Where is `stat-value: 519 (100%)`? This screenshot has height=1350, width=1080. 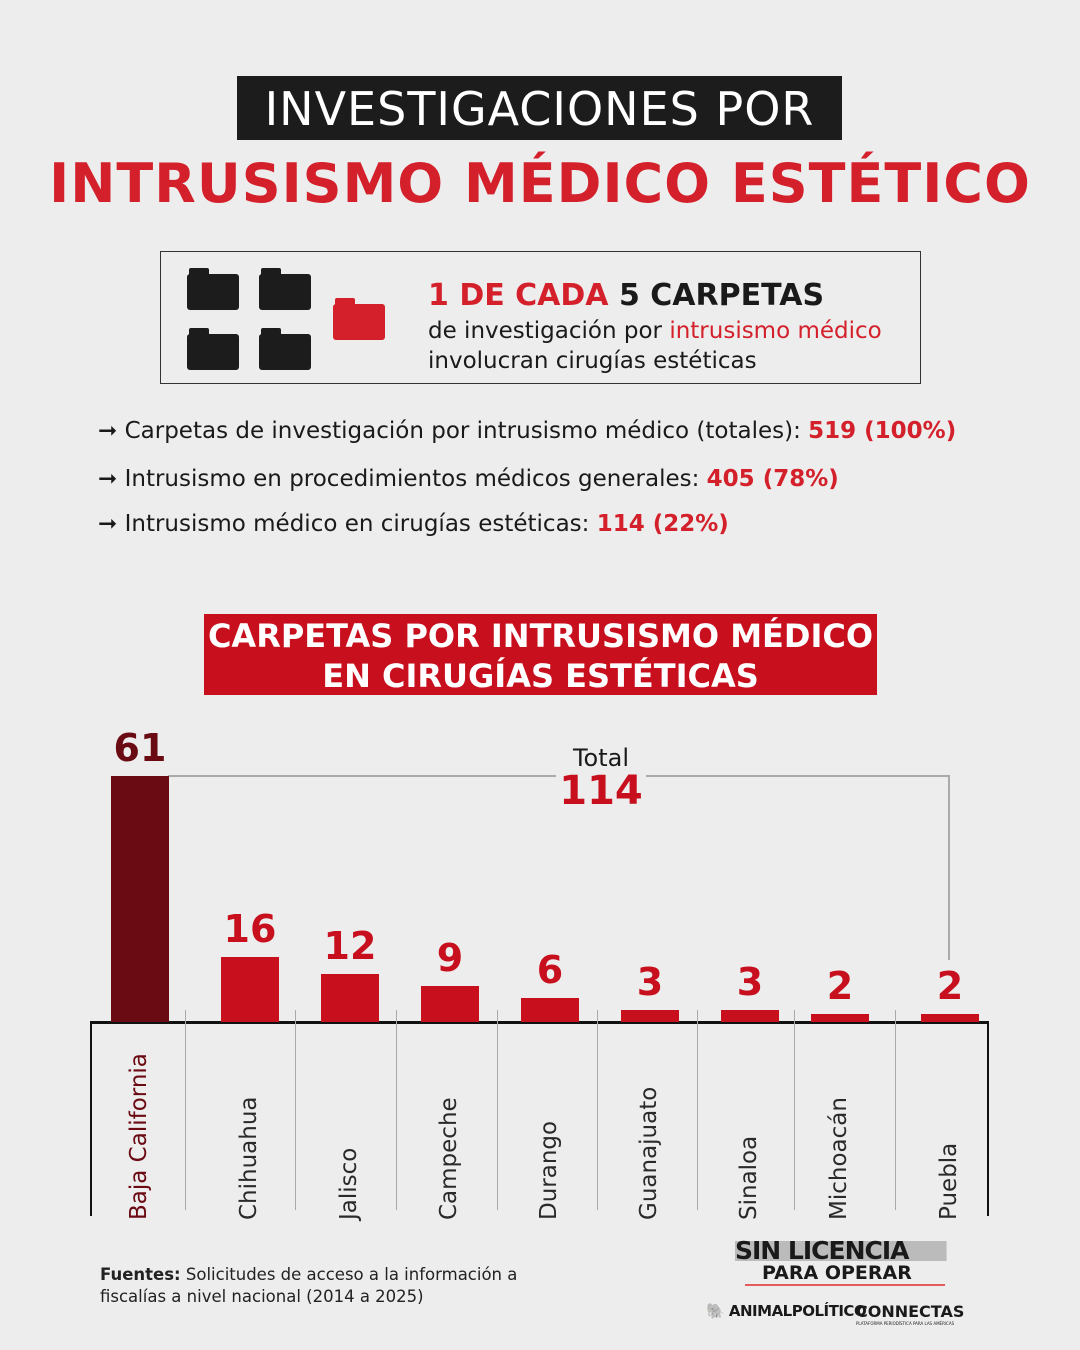
stat-value: 519 (100%) is located at coordinates (882, 431).